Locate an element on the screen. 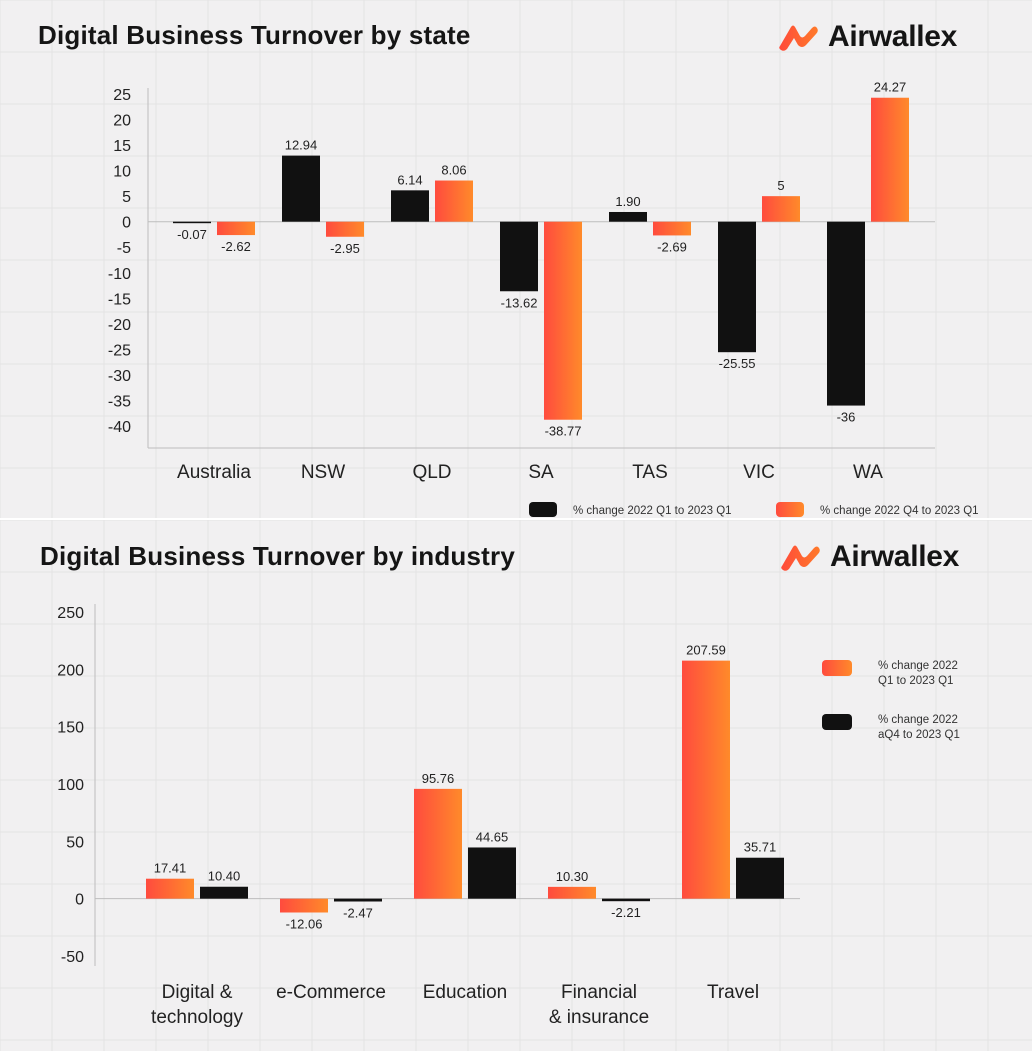  y-tick-label: 250 is located at coordinates (70, 613).